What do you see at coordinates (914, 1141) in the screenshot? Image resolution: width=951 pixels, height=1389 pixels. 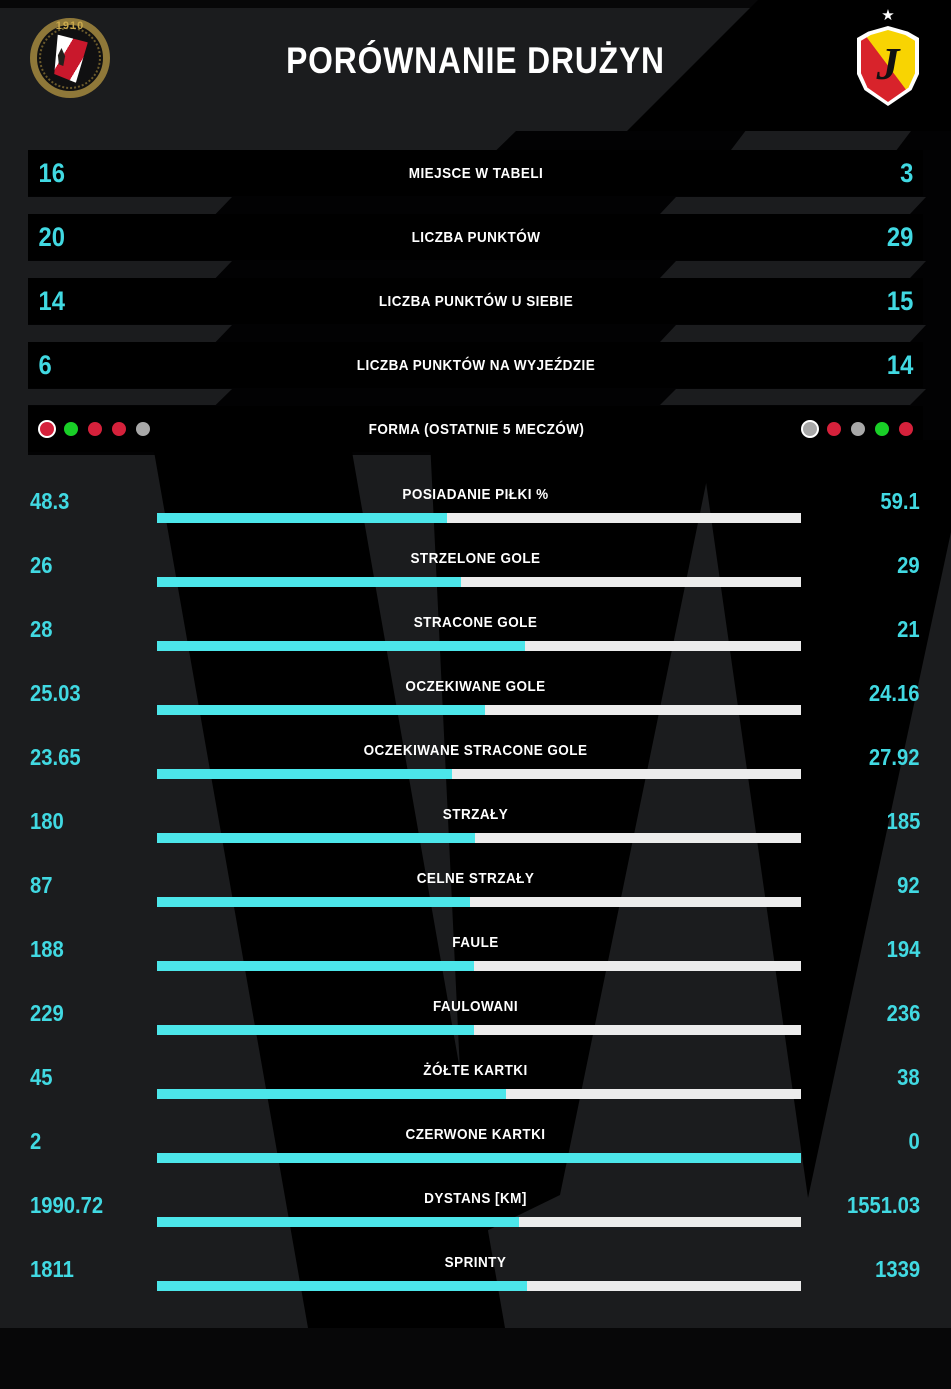 I see `right-team-value: 0` at bounding box center [914, 1141].